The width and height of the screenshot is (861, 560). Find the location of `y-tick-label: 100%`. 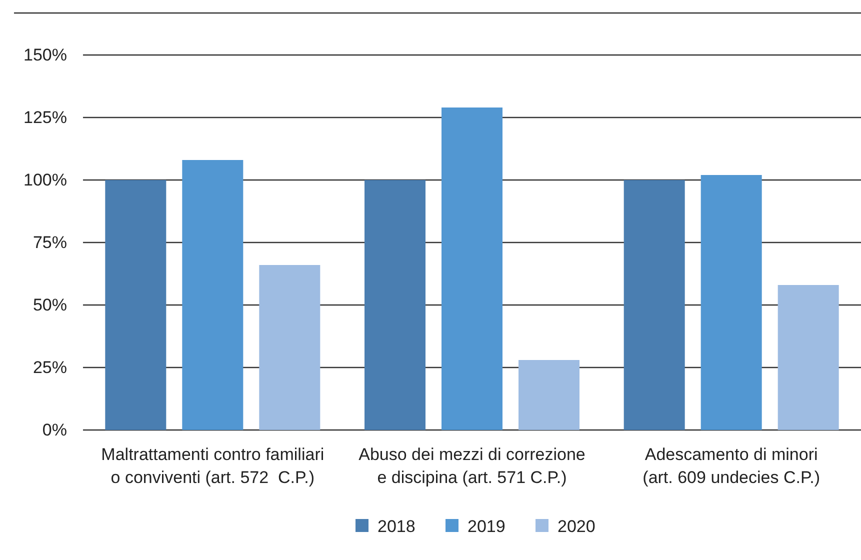

y-tick-label: 100% is located at coordinates (45, 180).